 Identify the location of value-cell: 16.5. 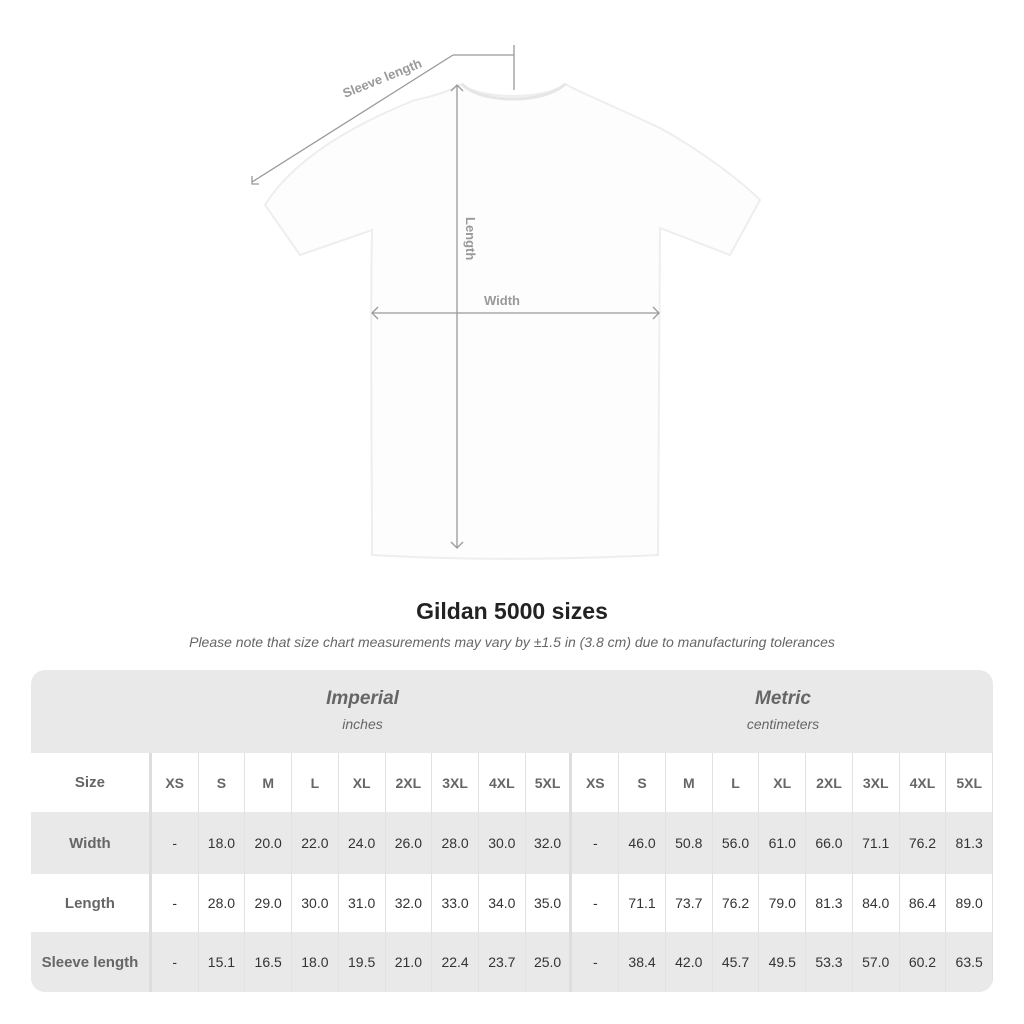
(269, 962).